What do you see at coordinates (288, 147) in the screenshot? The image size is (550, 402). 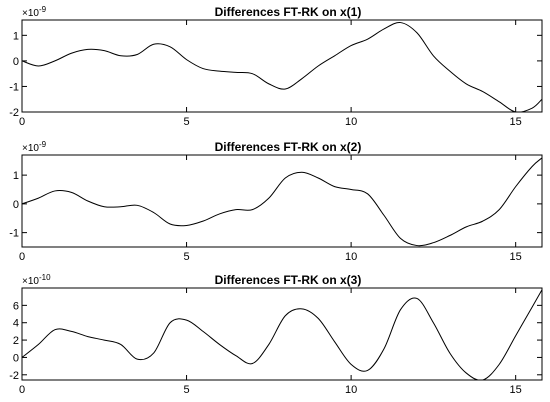 I see `chart-title: Differences FT-RK on x(2)` at bounding box center [288, 147].